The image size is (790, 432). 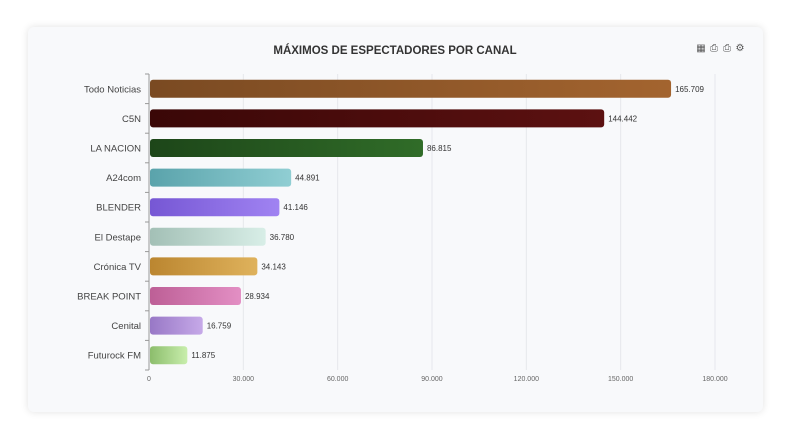 I want to click on chart-title: MÁXIMOS DE ESPECTADORES POR CANAL, so click(x=395, y=51).